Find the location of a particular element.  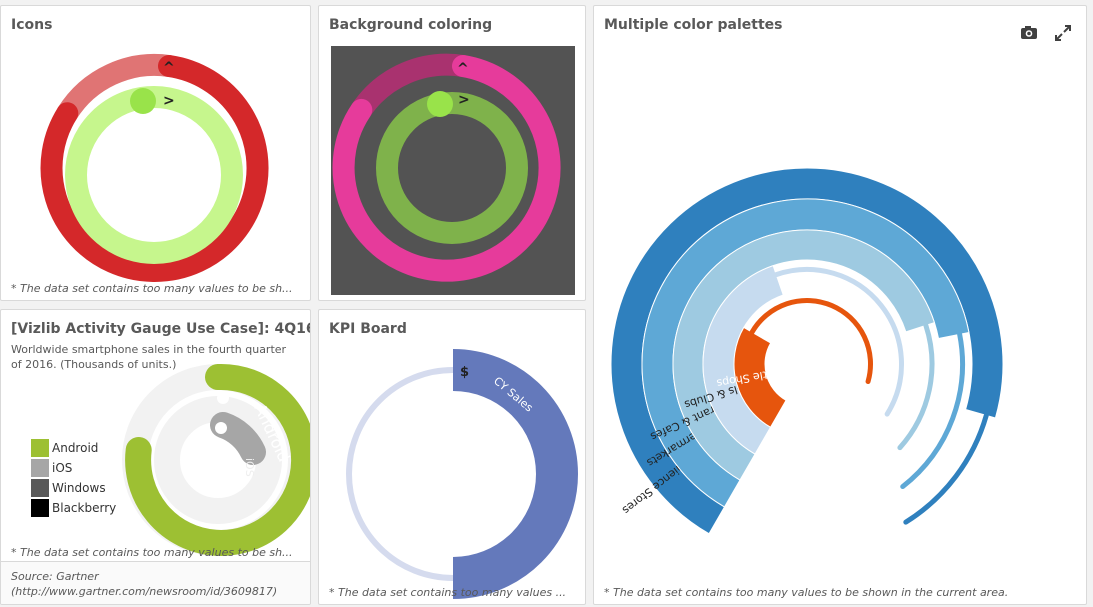

expand-icon is located at coordinates (1063, 33).